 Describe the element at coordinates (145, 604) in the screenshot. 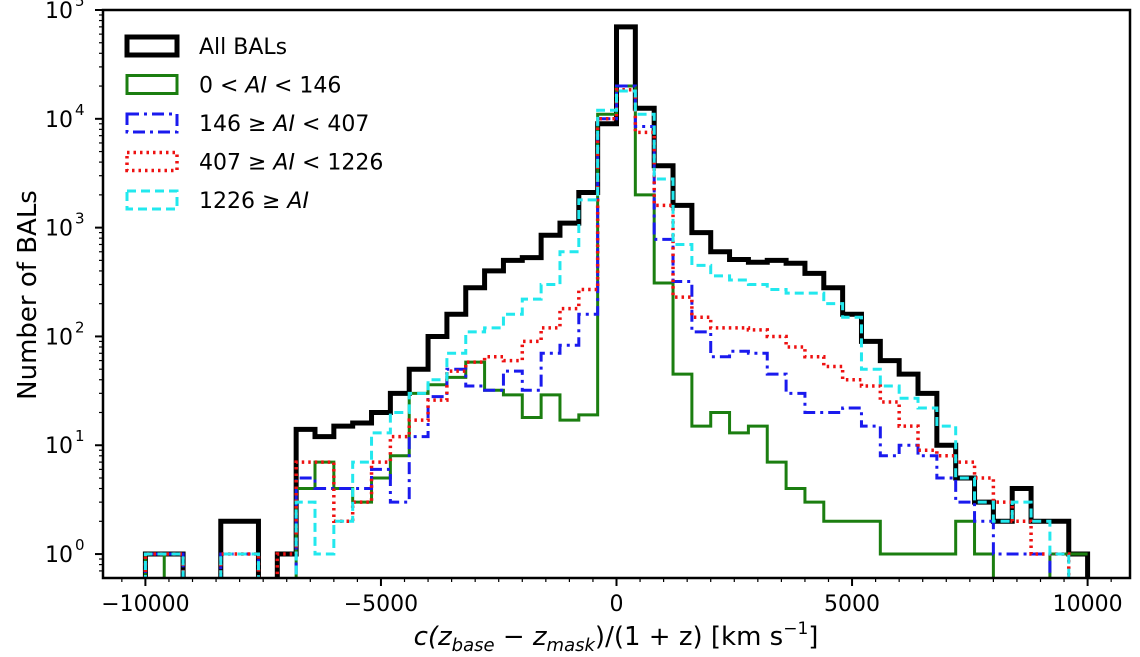

I see `x-tick-label: −10000` at that location.